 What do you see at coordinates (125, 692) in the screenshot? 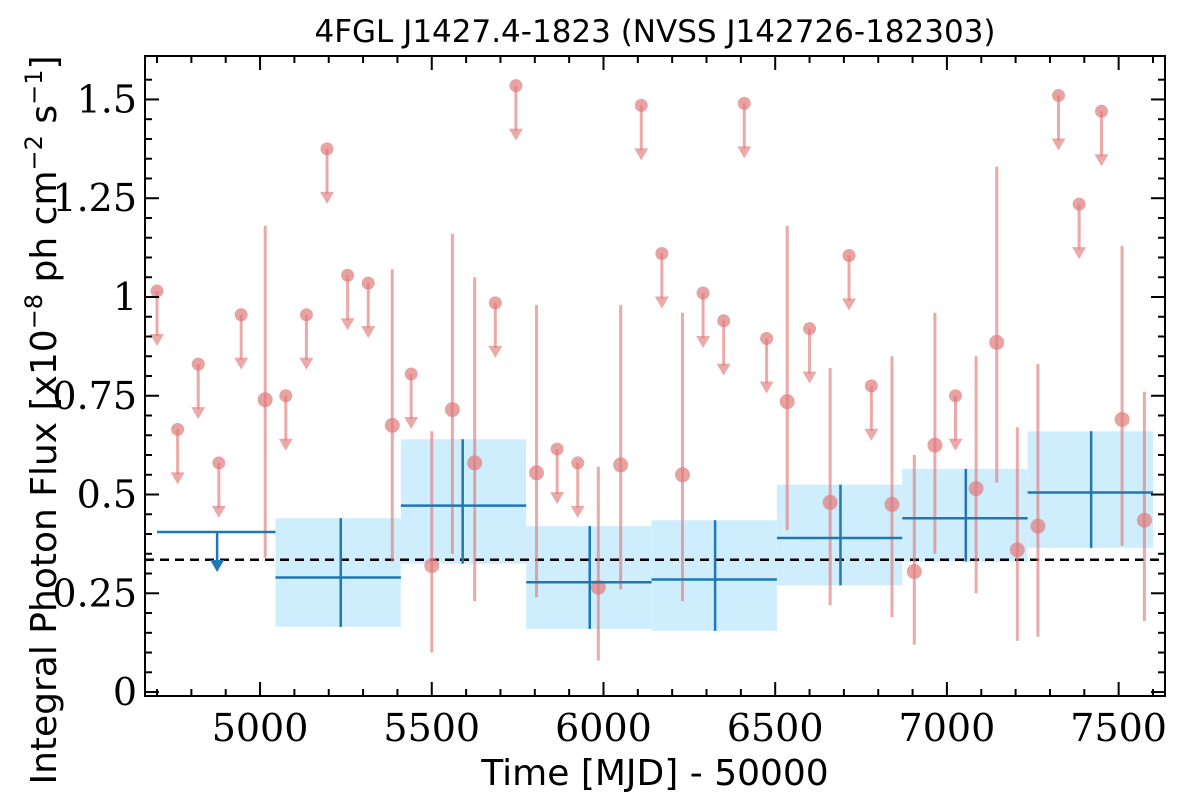
I see `y-tick-label: 0` at bounding box center [125, 692].